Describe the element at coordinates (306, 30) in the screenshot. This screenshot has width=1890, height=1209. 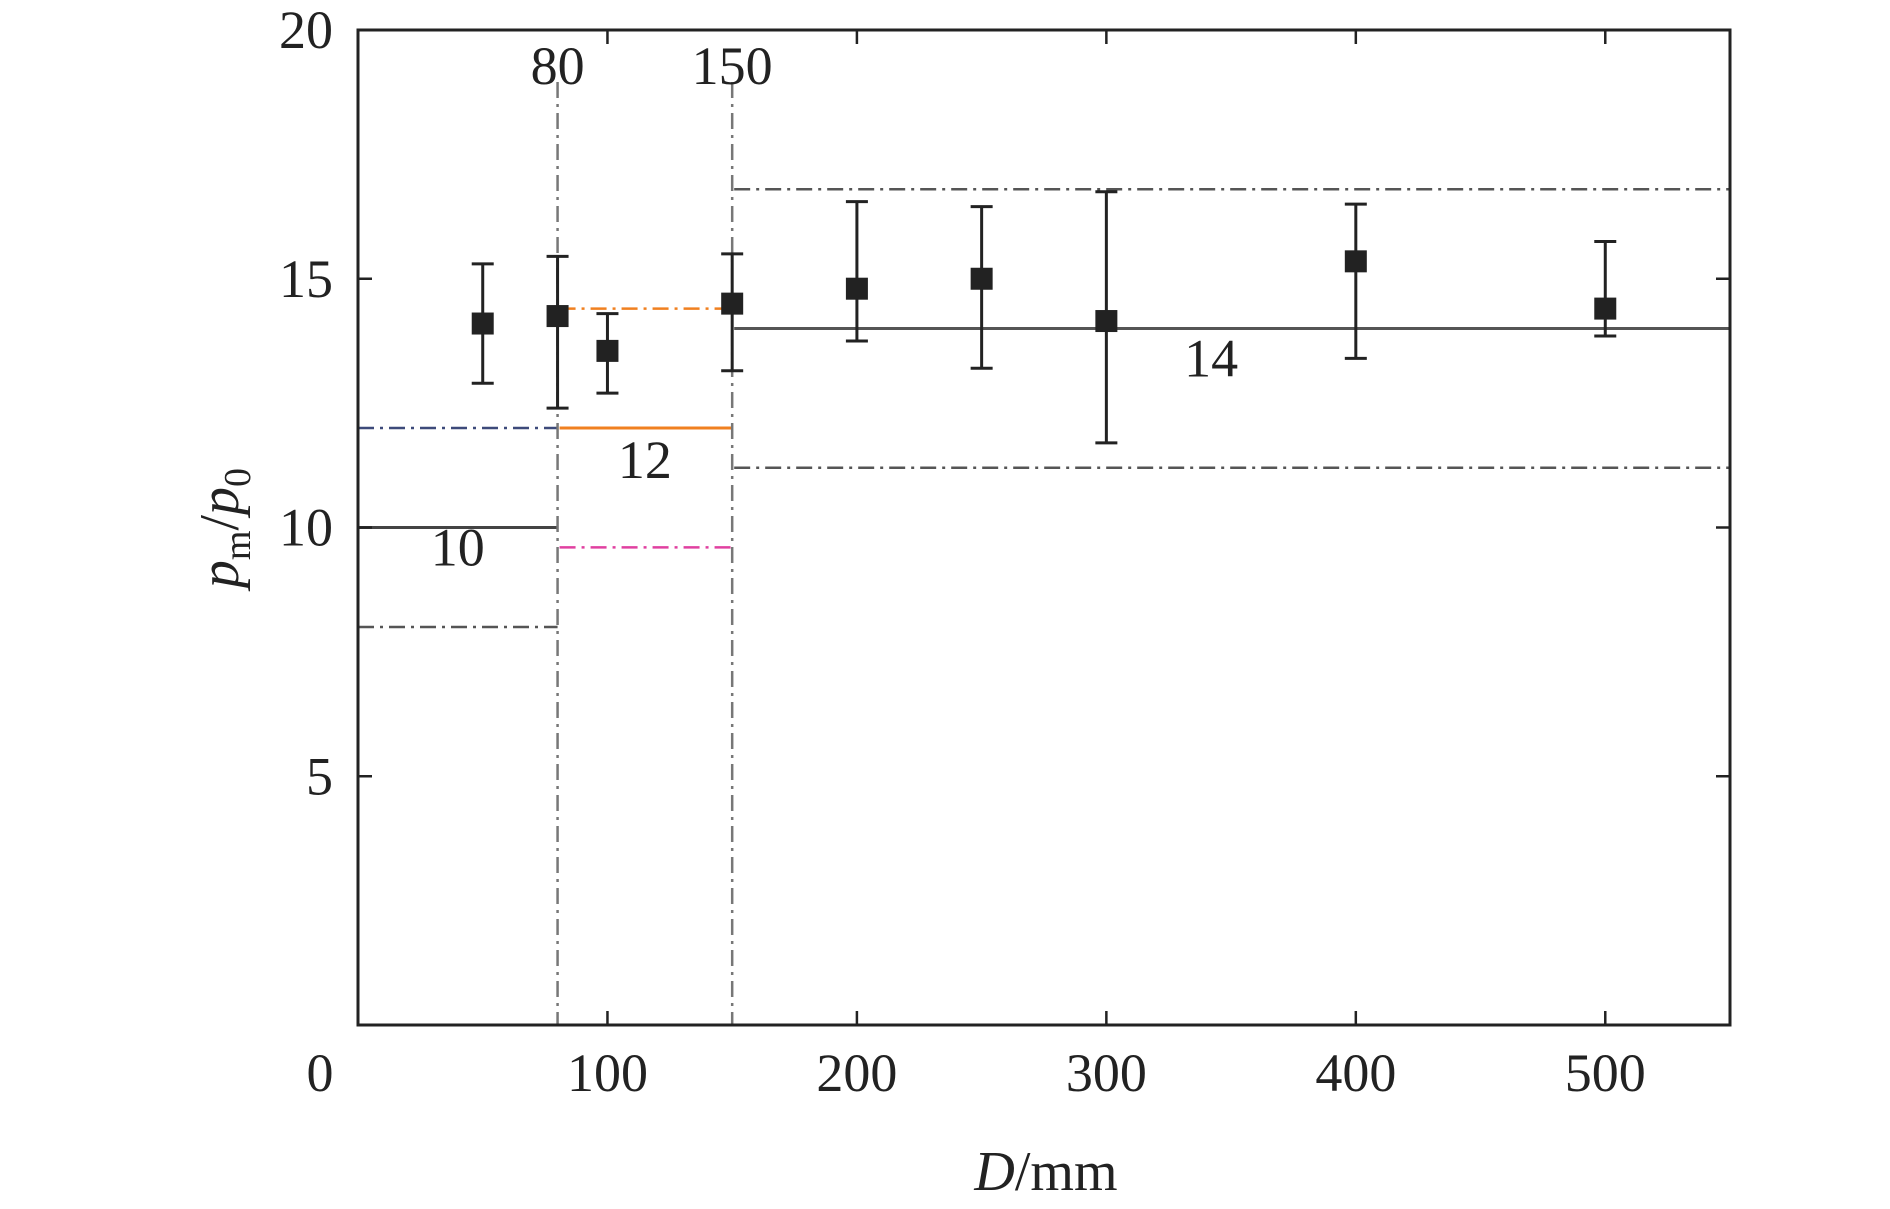
I see `y-tick-label-20: 20` at that location.